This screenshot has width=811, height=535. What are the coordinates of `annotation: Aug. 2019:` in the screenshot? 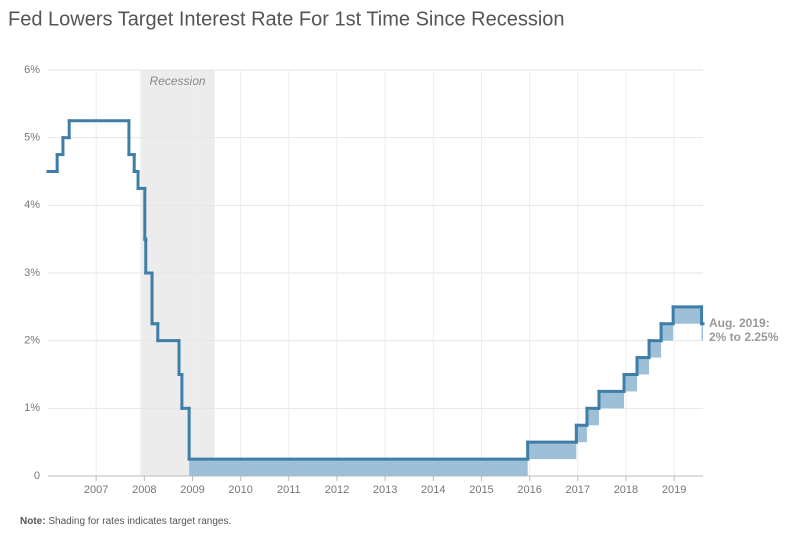 It's located at (739, 323).